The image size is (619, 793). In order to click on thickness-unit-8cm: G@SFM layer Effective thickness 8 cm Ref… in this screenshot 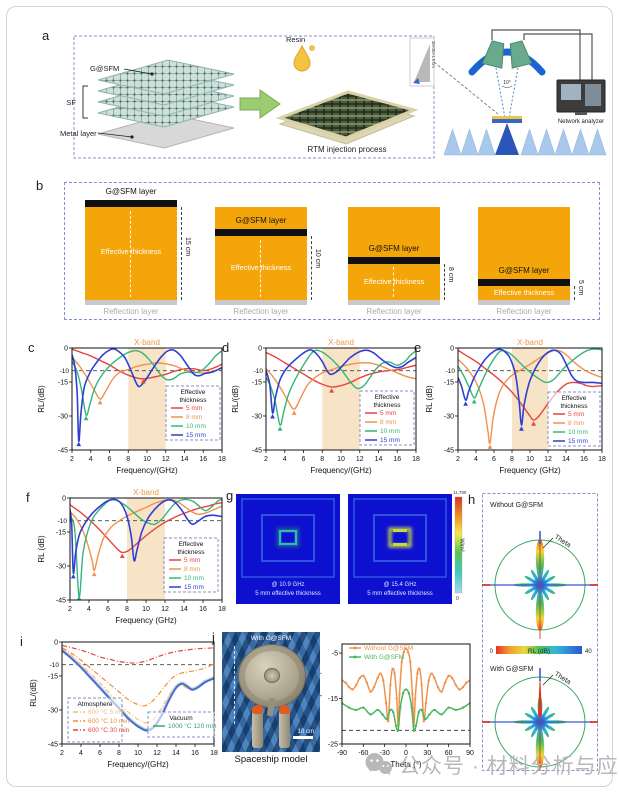, I will do `click(409, 252)`.